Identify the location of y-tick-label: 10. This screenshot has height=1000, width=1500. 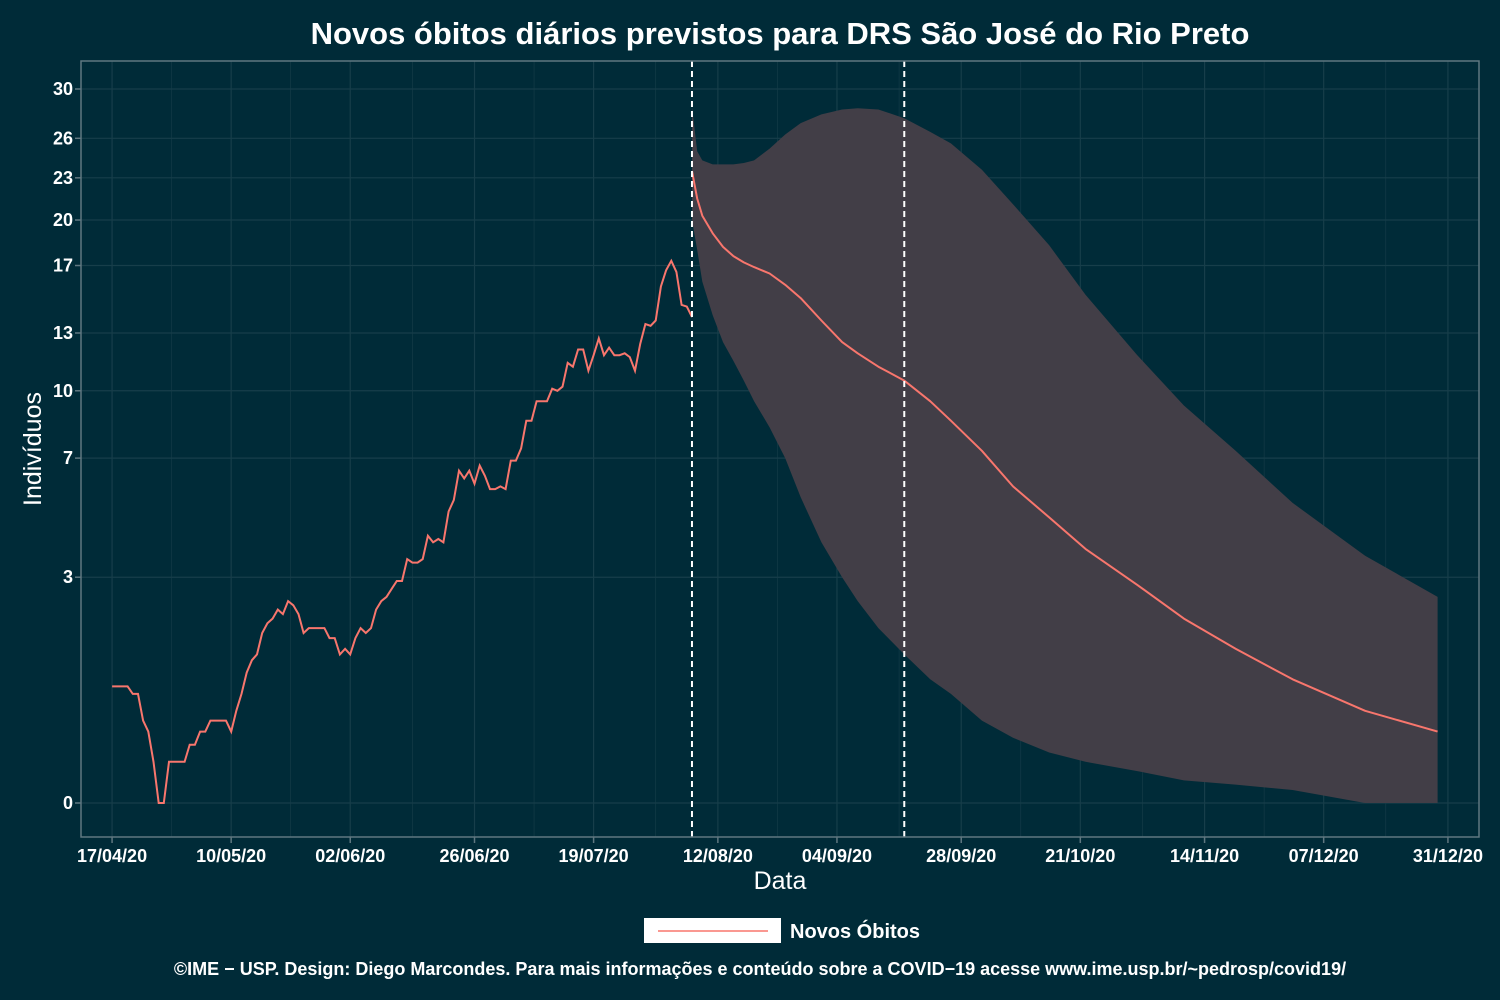
(63, 391).